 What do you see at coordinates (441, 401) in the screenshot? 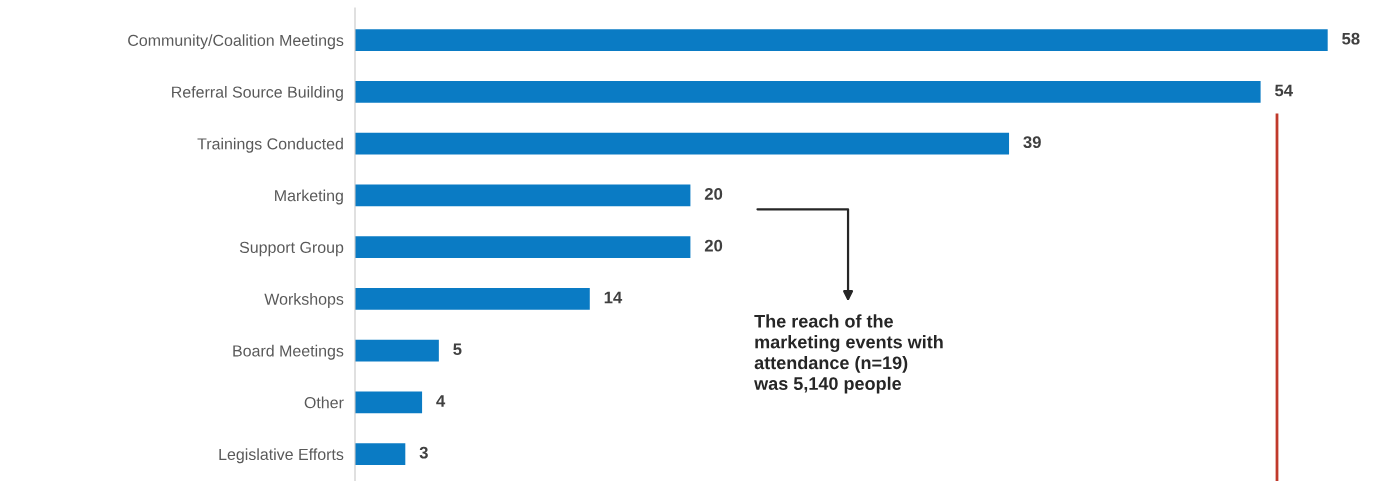
I see `data-label: 4` at bounding box center [441, 401].